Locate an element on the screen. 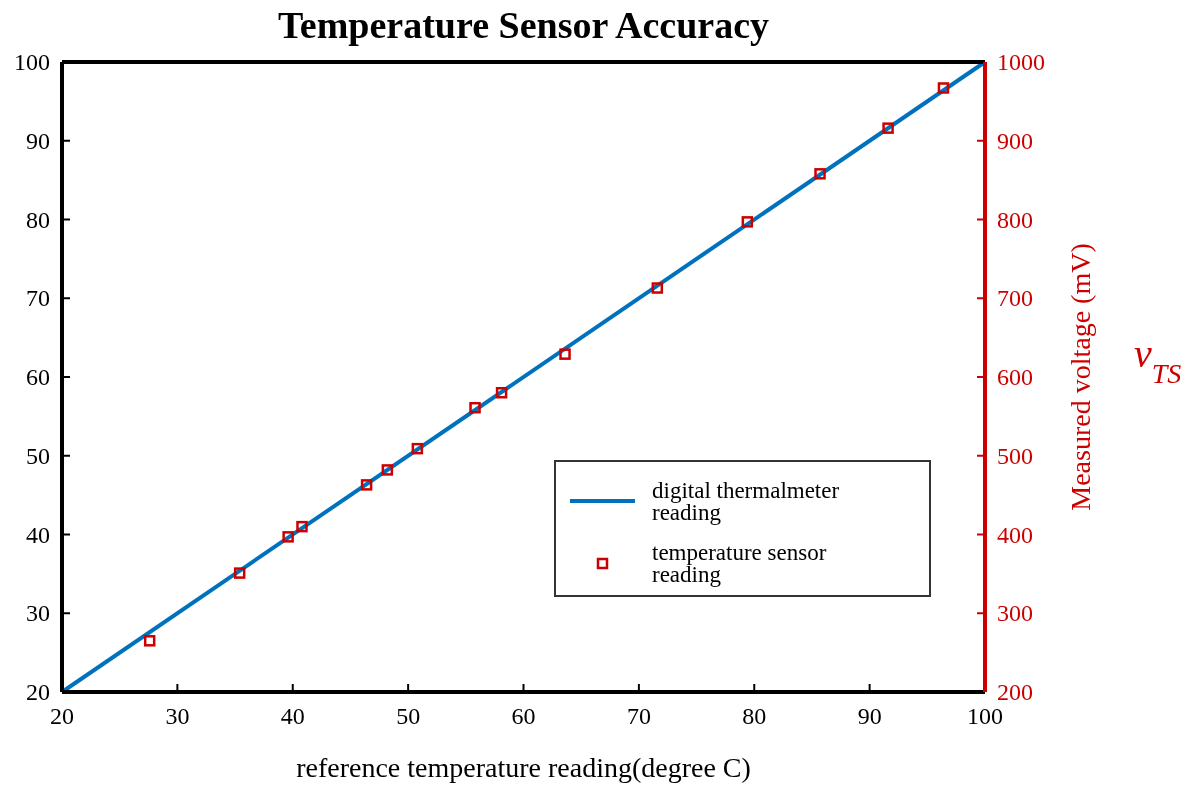  y2-tick-label: 900 is located at coordinates (1015, 140).